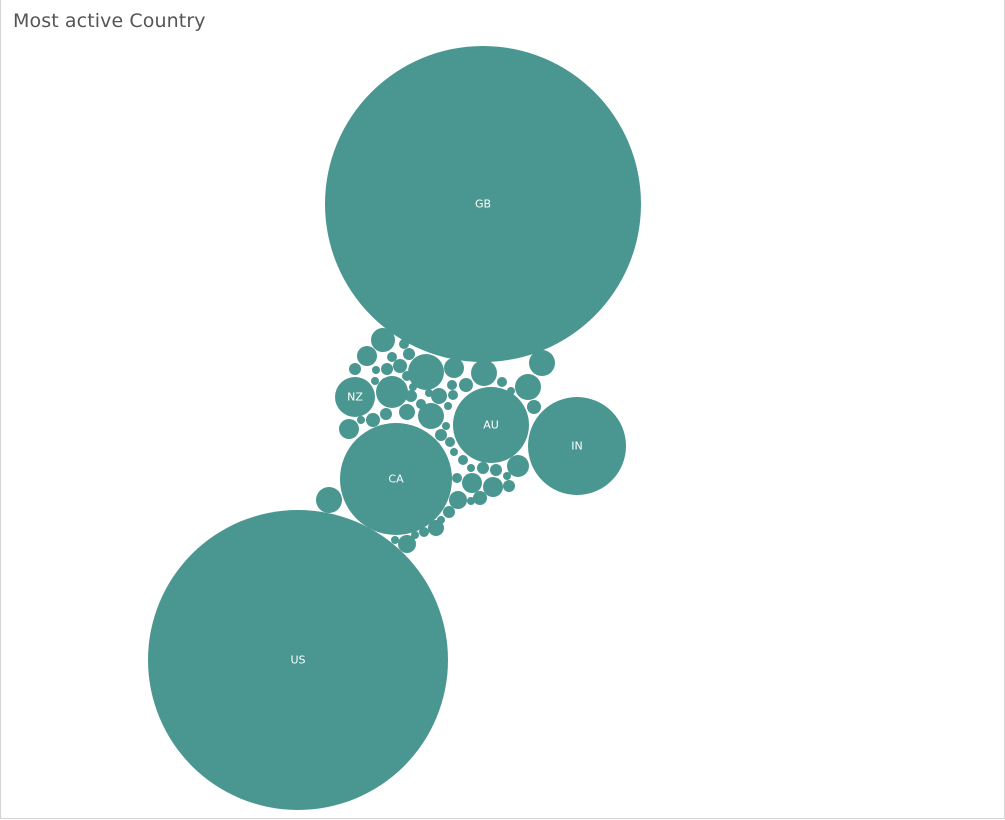 The width and height of the screenshot is (1005, 820). I want to click on chart-title: Most active Country, so click(109, 21).